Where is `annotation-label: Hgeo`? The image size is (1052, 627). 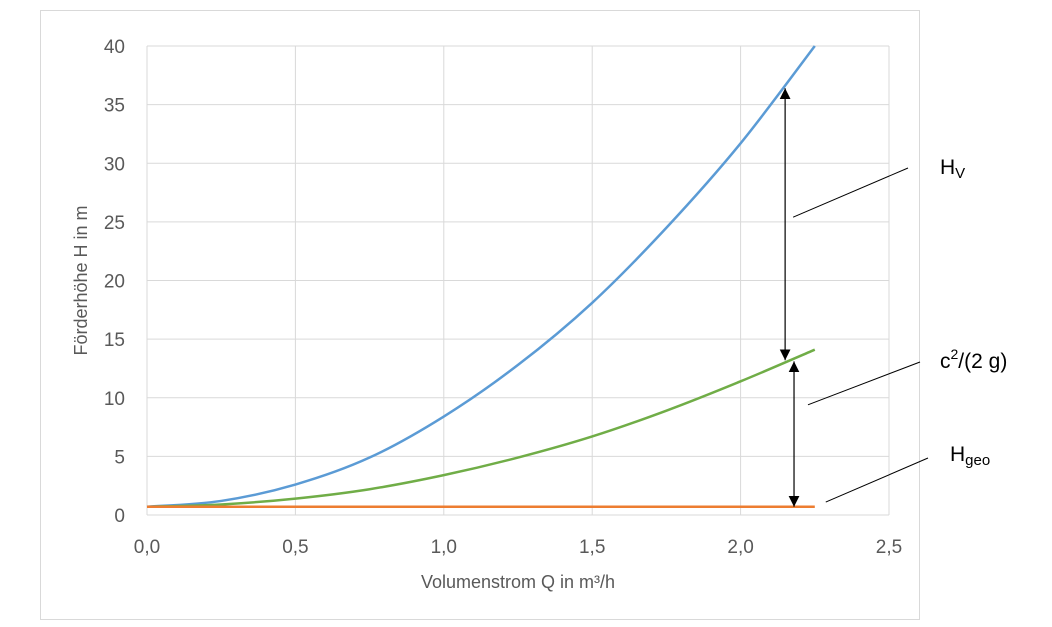 annotation-label: Hgeo is located at coordinates (970, 456).